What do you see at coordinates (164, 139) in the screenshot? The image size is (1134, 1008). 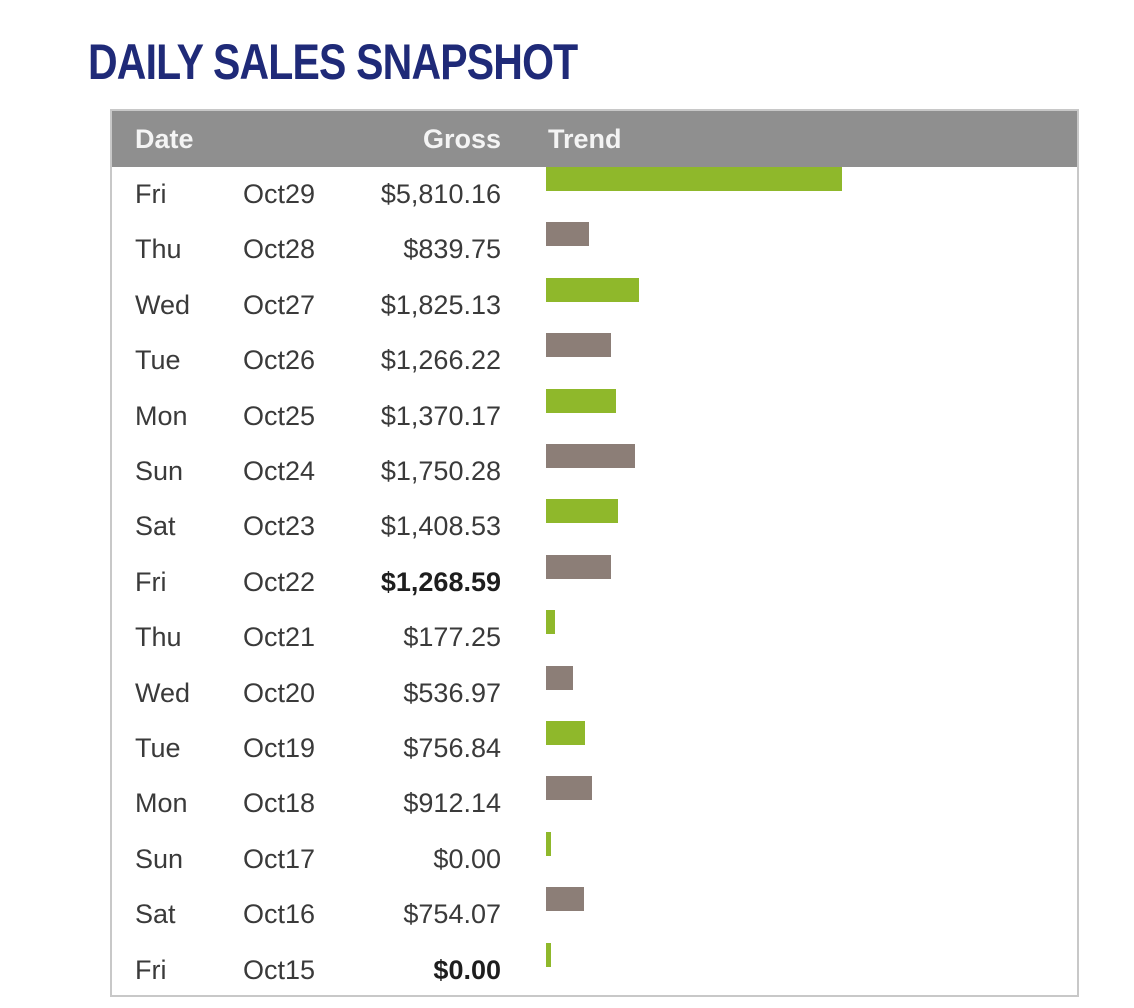 I see `header-date: Date` at bounding box center [164, 139].